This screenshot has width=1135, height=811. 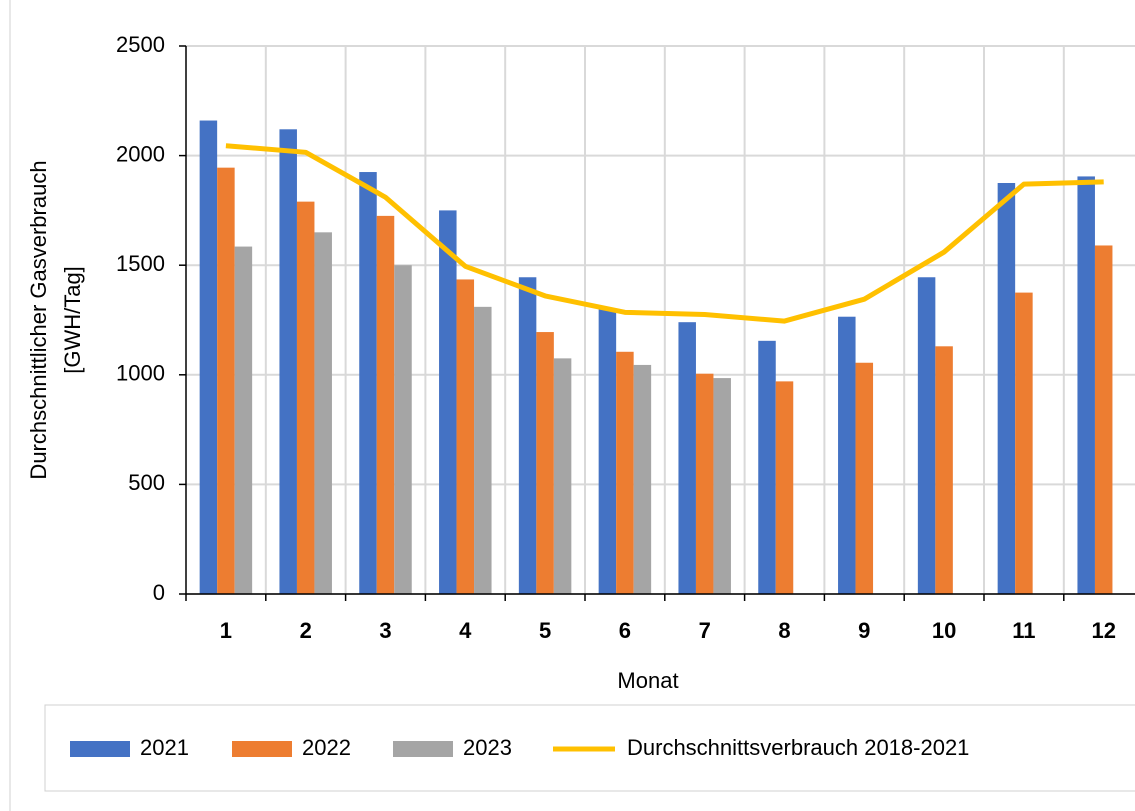 What do you see at coordinates (306, 630) in the screenshot?
I see `x-tick-label: 2` at bounding box center [306, 630].